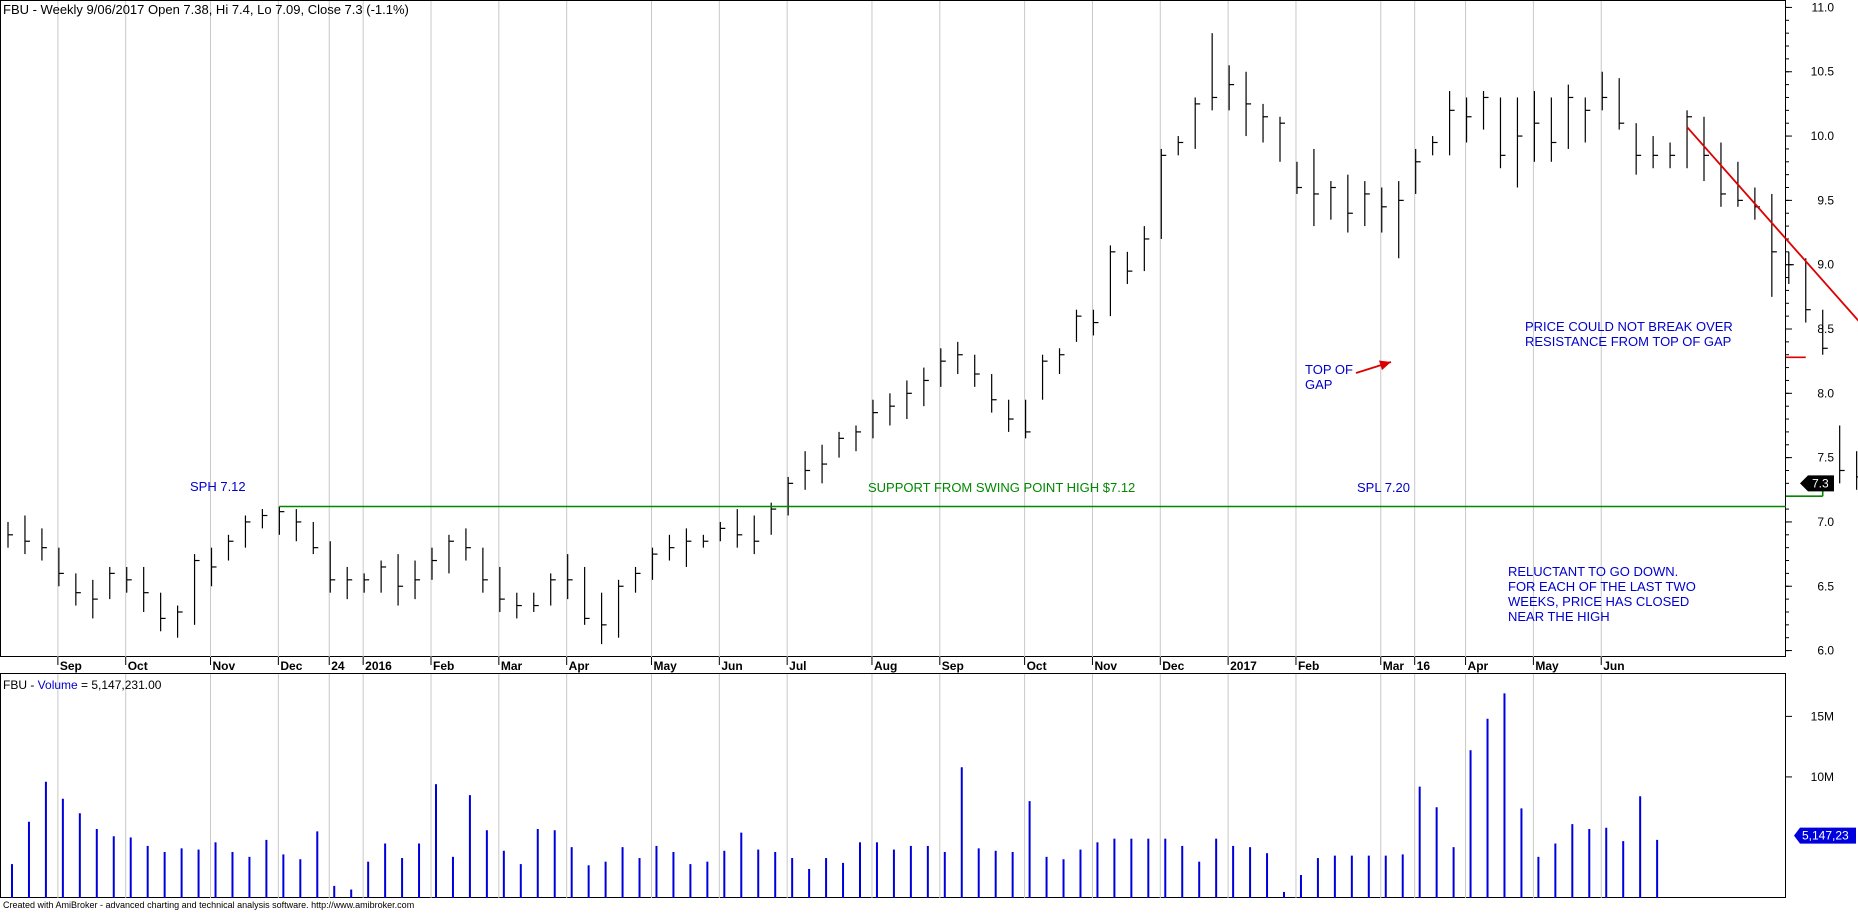  Describe the element at coordinates (1817, 483) in the screenshot. I see `current-price-tag: 7.3` at that location.